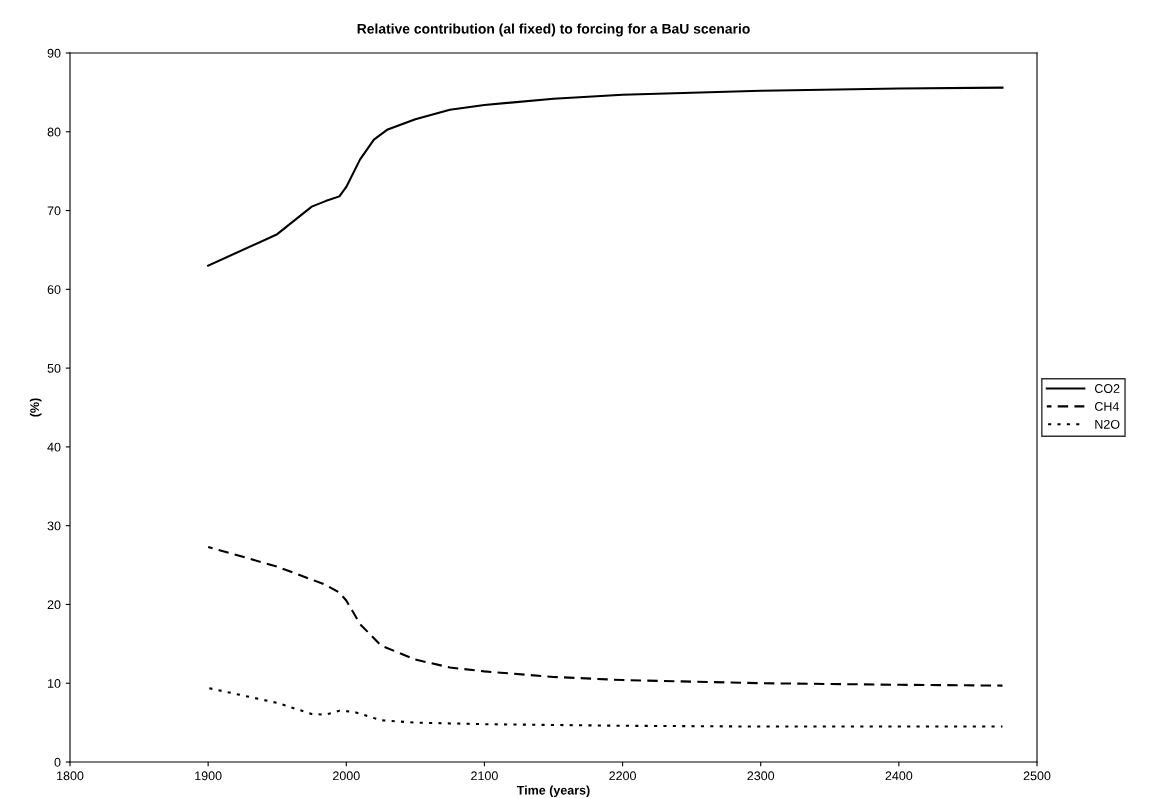 This screenshot has width=1153, height=798. Describe the element at coordinates (553, 30) in the screenshot. I see `chart-title: Relative contribution (al fixed) to forcing for a BaU scenario` at that location.